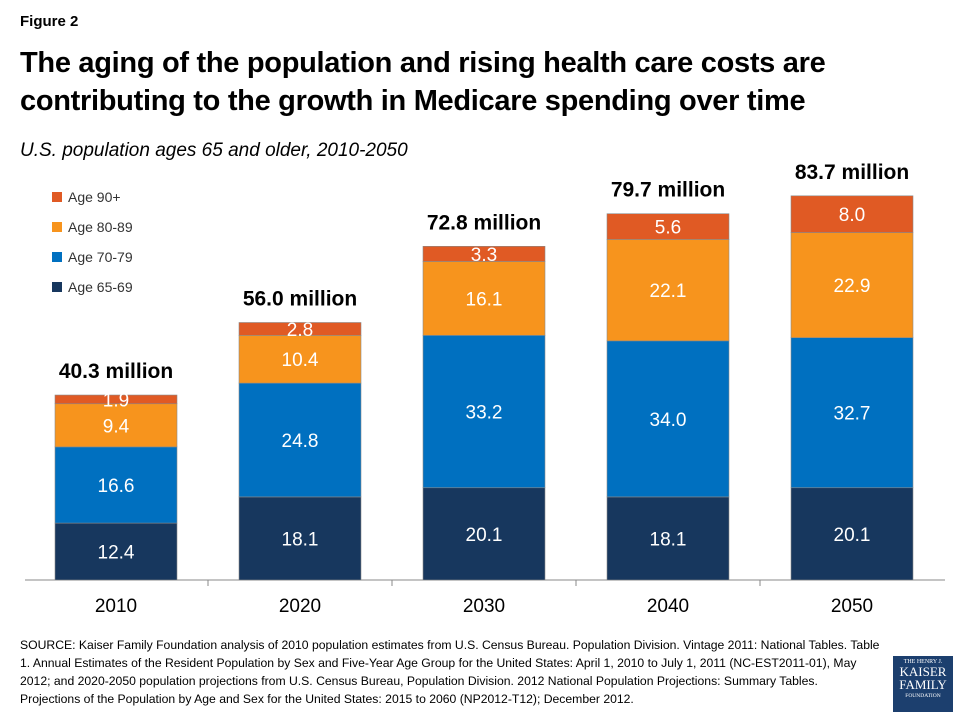  I want to click on data-label: 10.4, so click(300, 360).